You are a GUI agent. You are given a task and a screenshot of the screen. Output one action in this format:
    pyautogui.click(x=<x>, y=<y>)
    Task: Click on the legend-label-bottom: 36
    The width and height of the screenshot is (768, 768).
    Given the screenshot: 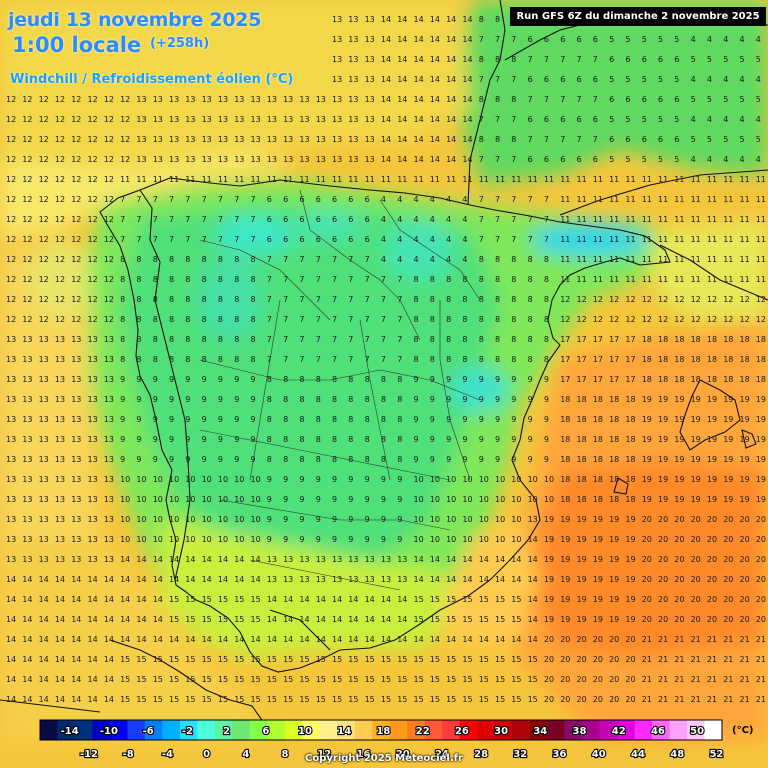 What is the action you would take?
    pyautogui.click(x=560, y=754)
    